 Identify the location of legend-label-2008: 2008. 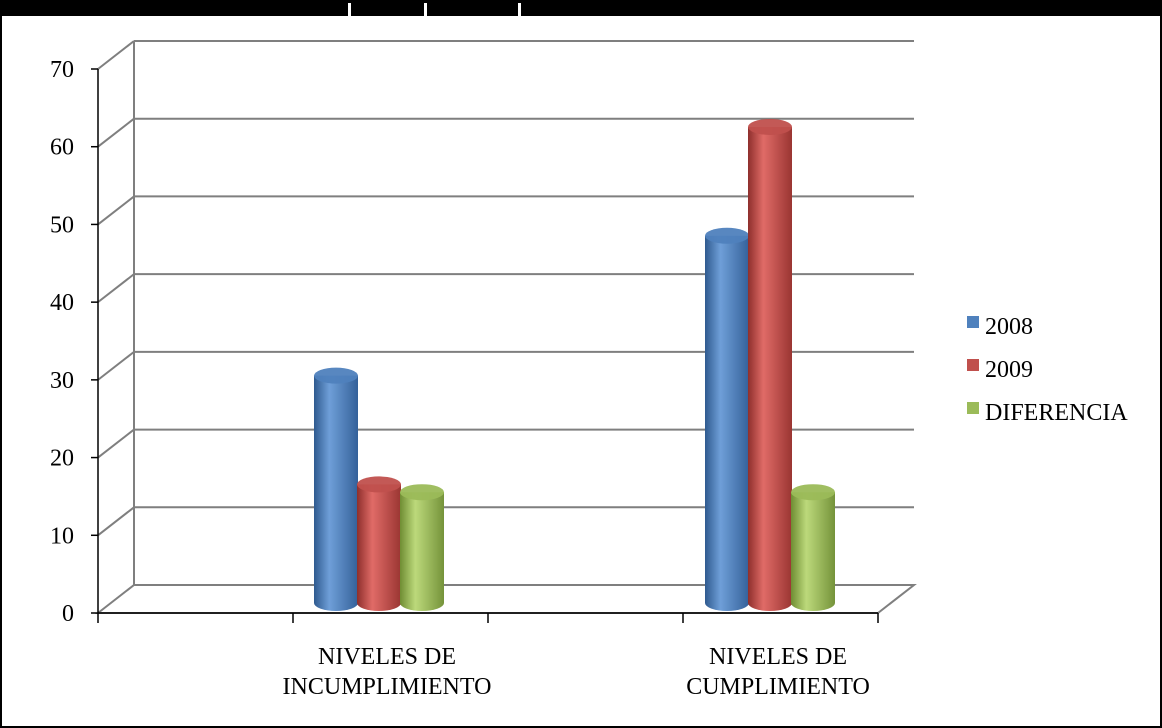
(1009, 327).